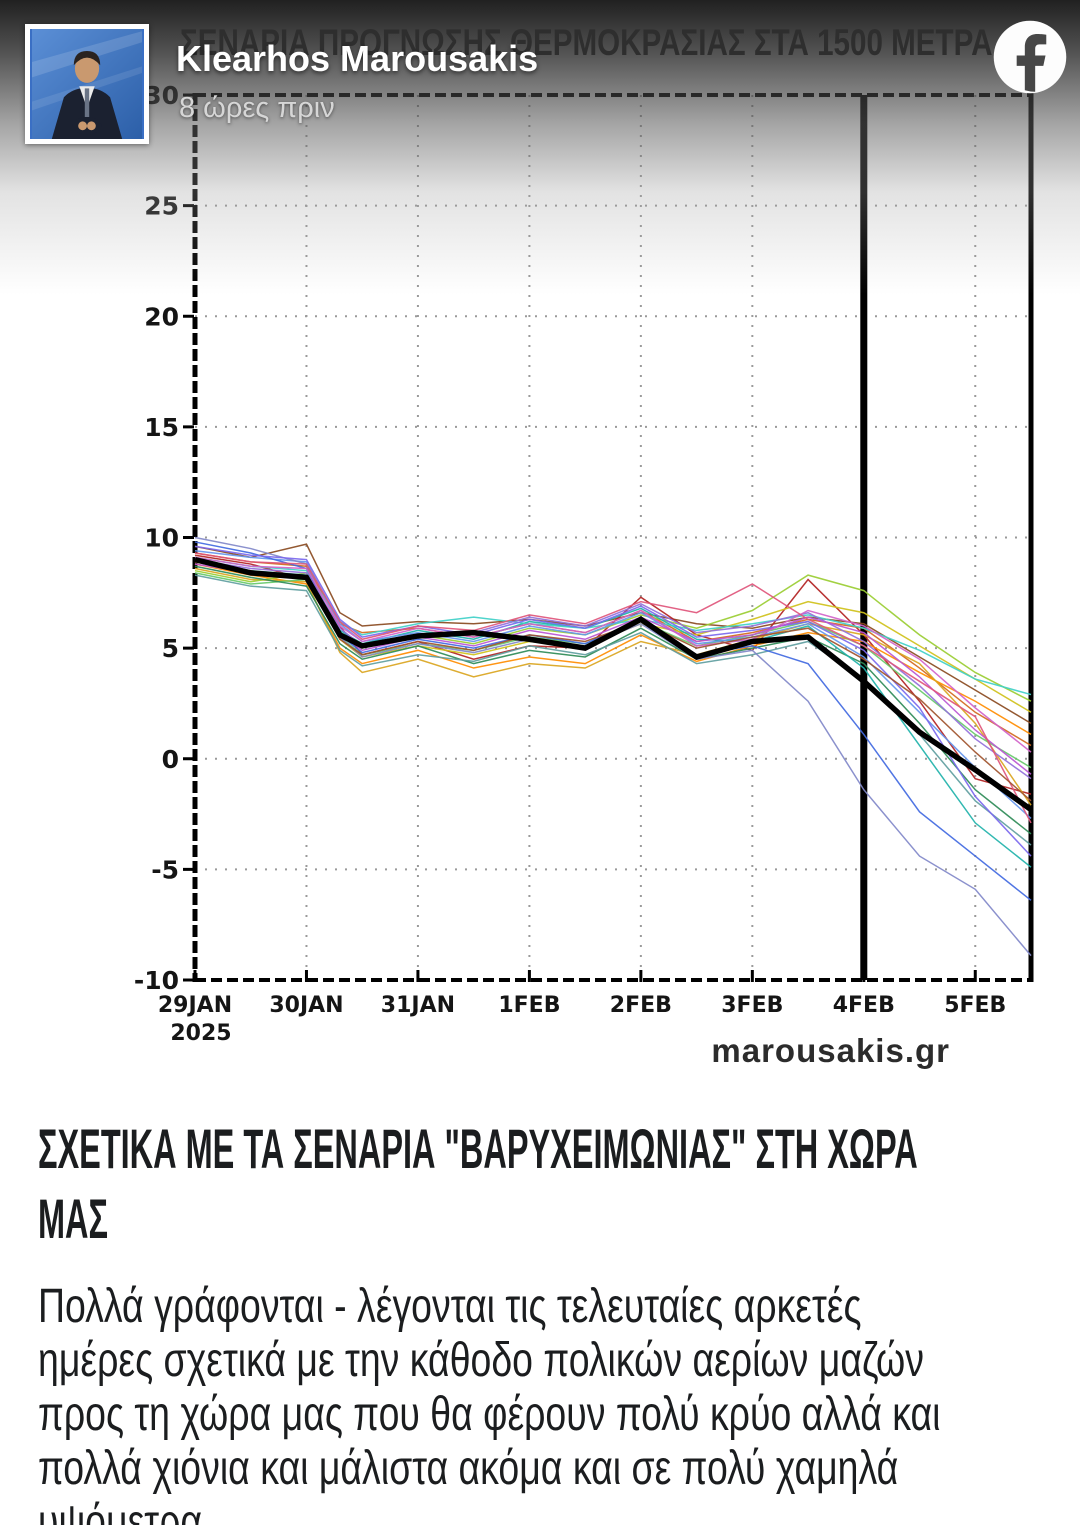 This screenshot has height=1525, width=1080. I want to click on ensemble-mean-line, so click(613, 684).